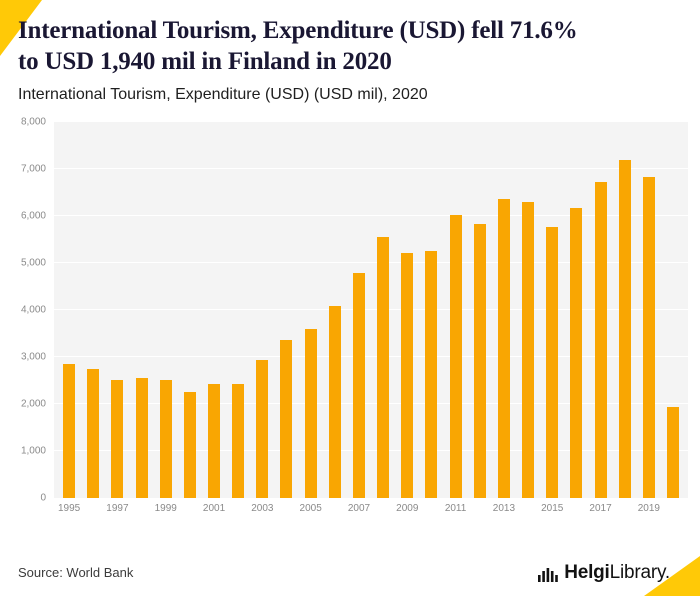  What do you see at coordinates (262, 428) in the screenshot?
I see `bar-2003` at bounding box center [262, 428].